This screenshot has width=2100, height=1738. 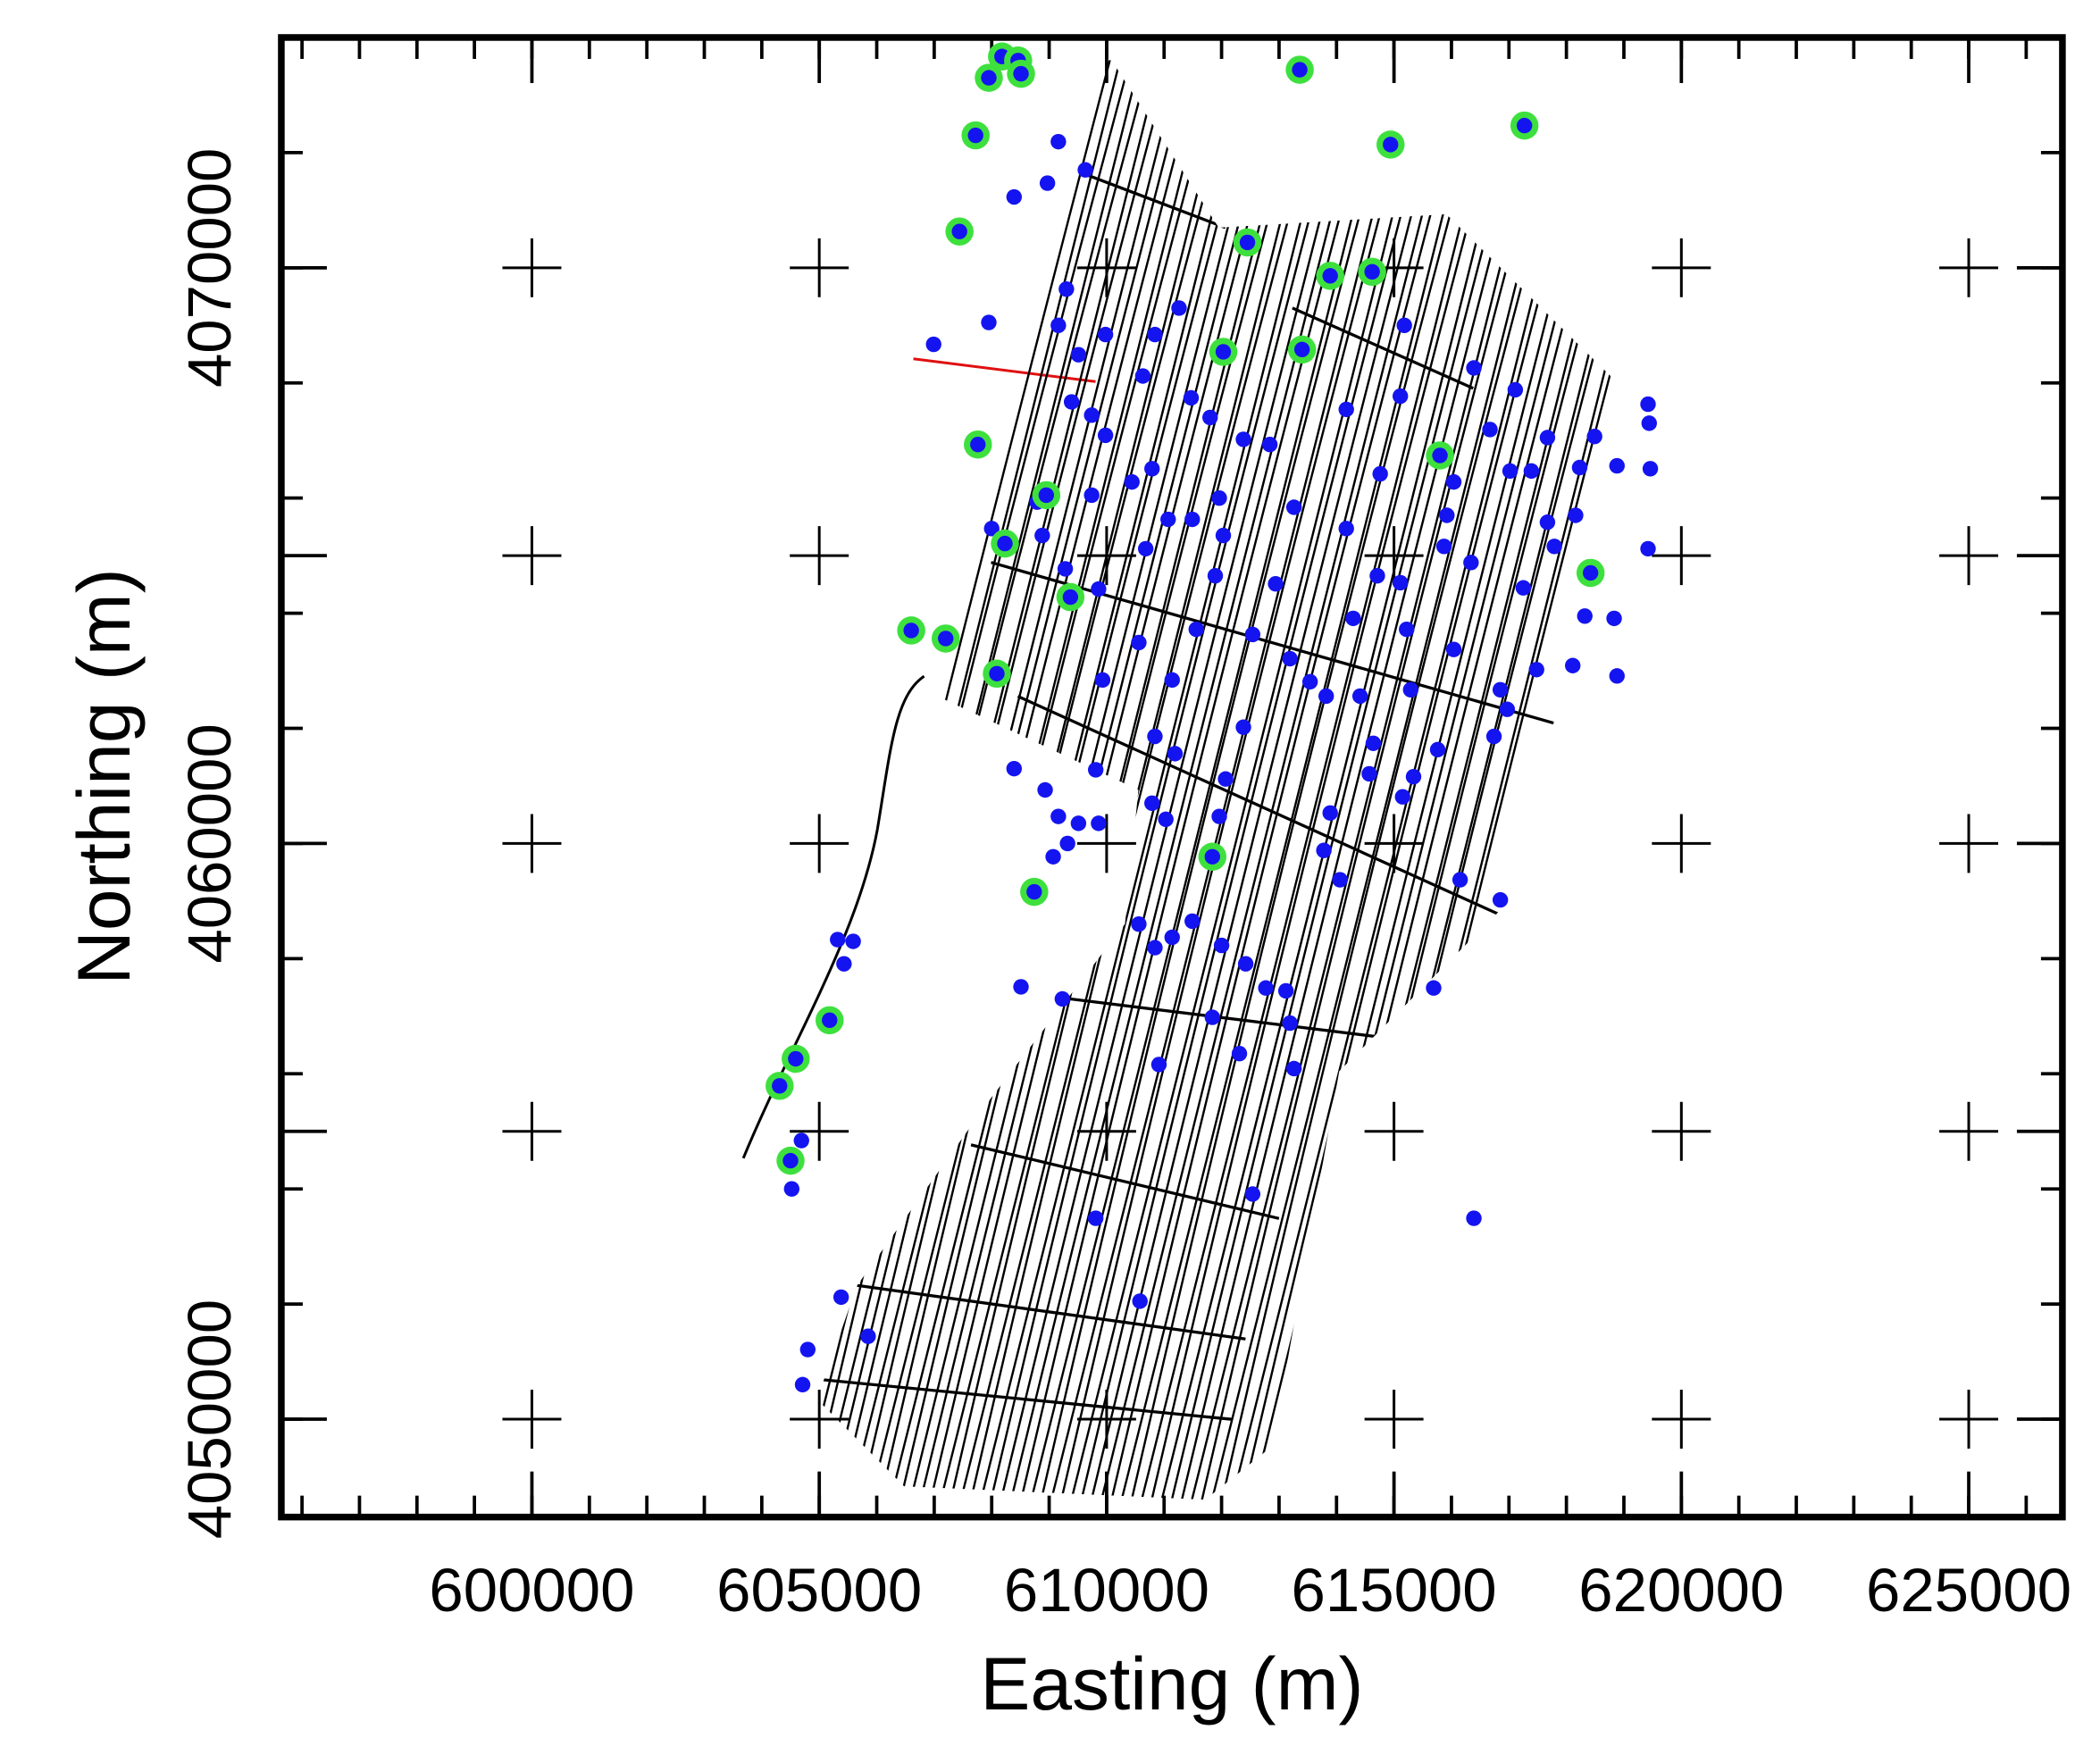 What do you see at coordinates (209, 1419) in the screenshot?
I see `y-tick-label: 4050000` at bounding box center [209, 1419].